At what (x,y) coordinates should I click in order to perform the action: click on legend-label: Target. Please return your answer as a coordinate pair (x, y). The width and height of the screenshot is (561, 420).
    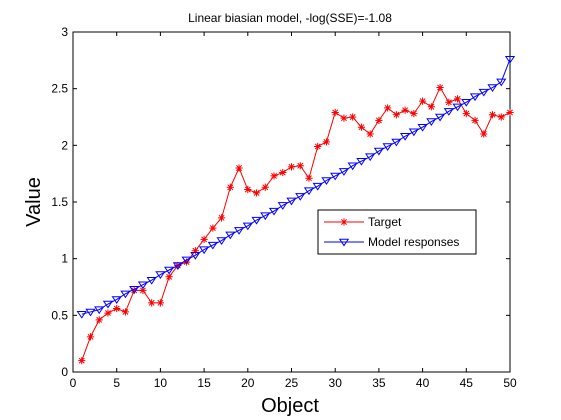
    Looking at the image, I should click on (385, 222).